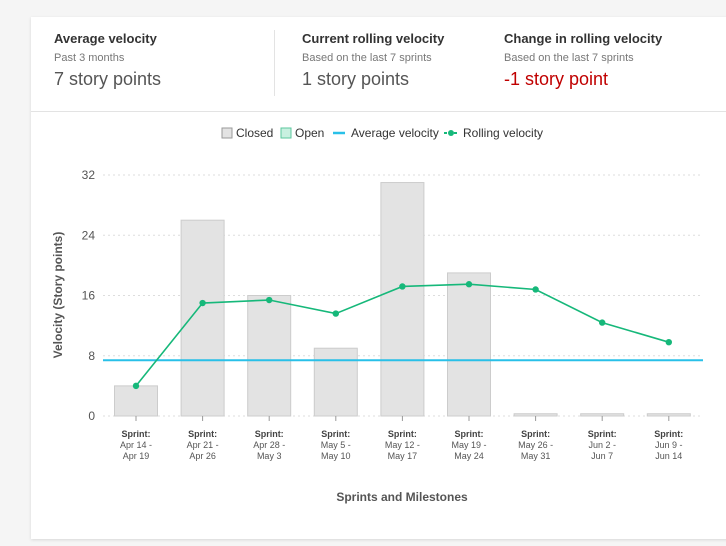 The image size is (726, 546). What do you see at coordinates (556, 79) in the screenshot?
I see `stat-value: -1 story point` at bounding box center [556, 79].